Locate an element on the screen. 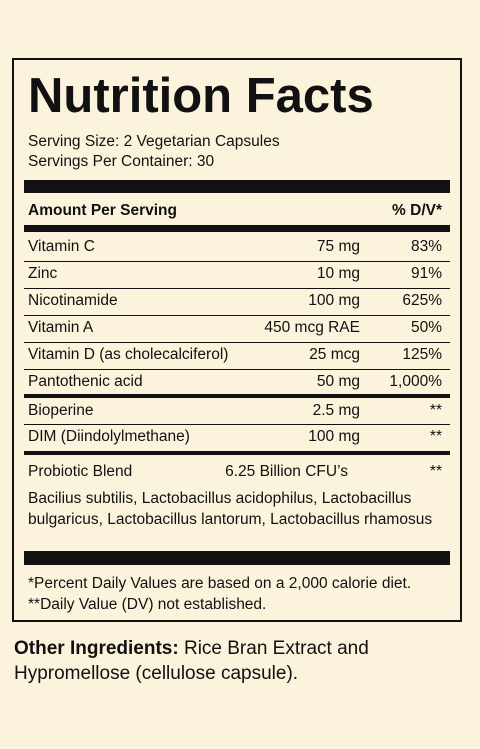 The width and height of the screenshot is (480, 749). nutrient-amount: 10 mg is located at coordinates (338, 273).